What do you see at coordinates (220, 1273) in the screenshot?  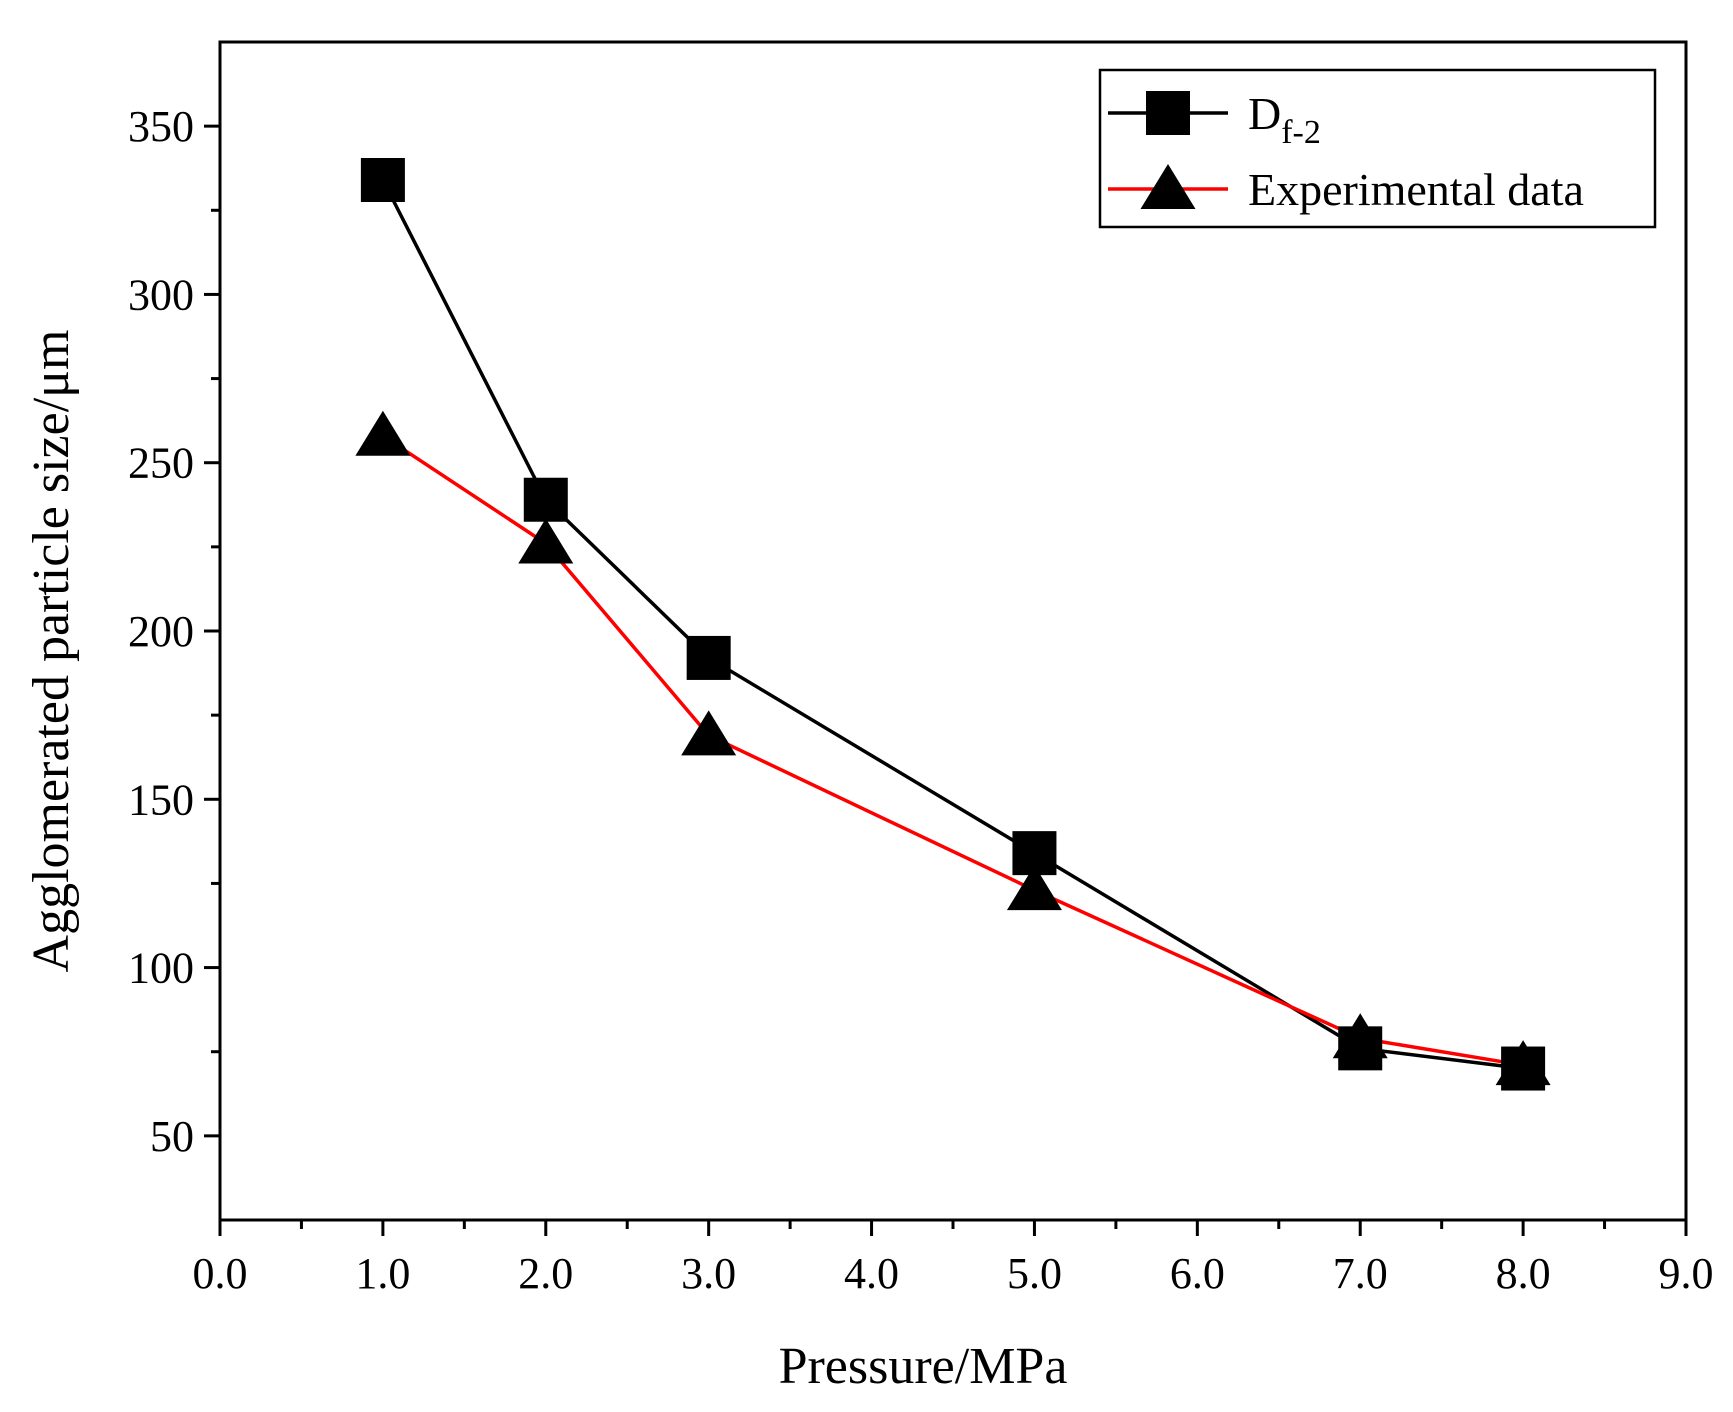 I see `x-tick-label: 0.0` at bounding box center [220, 1273].